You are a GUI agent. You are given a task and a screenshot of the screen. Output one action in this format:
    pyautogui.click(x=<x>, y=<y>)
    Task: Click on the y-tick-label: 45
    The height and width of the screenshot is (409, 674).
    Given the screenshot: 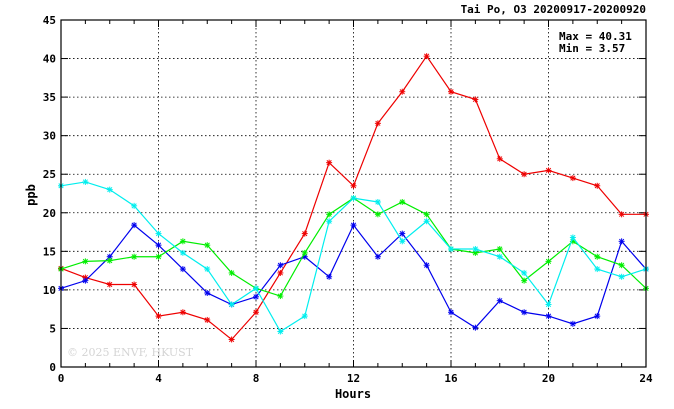 What is the action you would take?
    pyautogui.click(x=49, y=20)
    